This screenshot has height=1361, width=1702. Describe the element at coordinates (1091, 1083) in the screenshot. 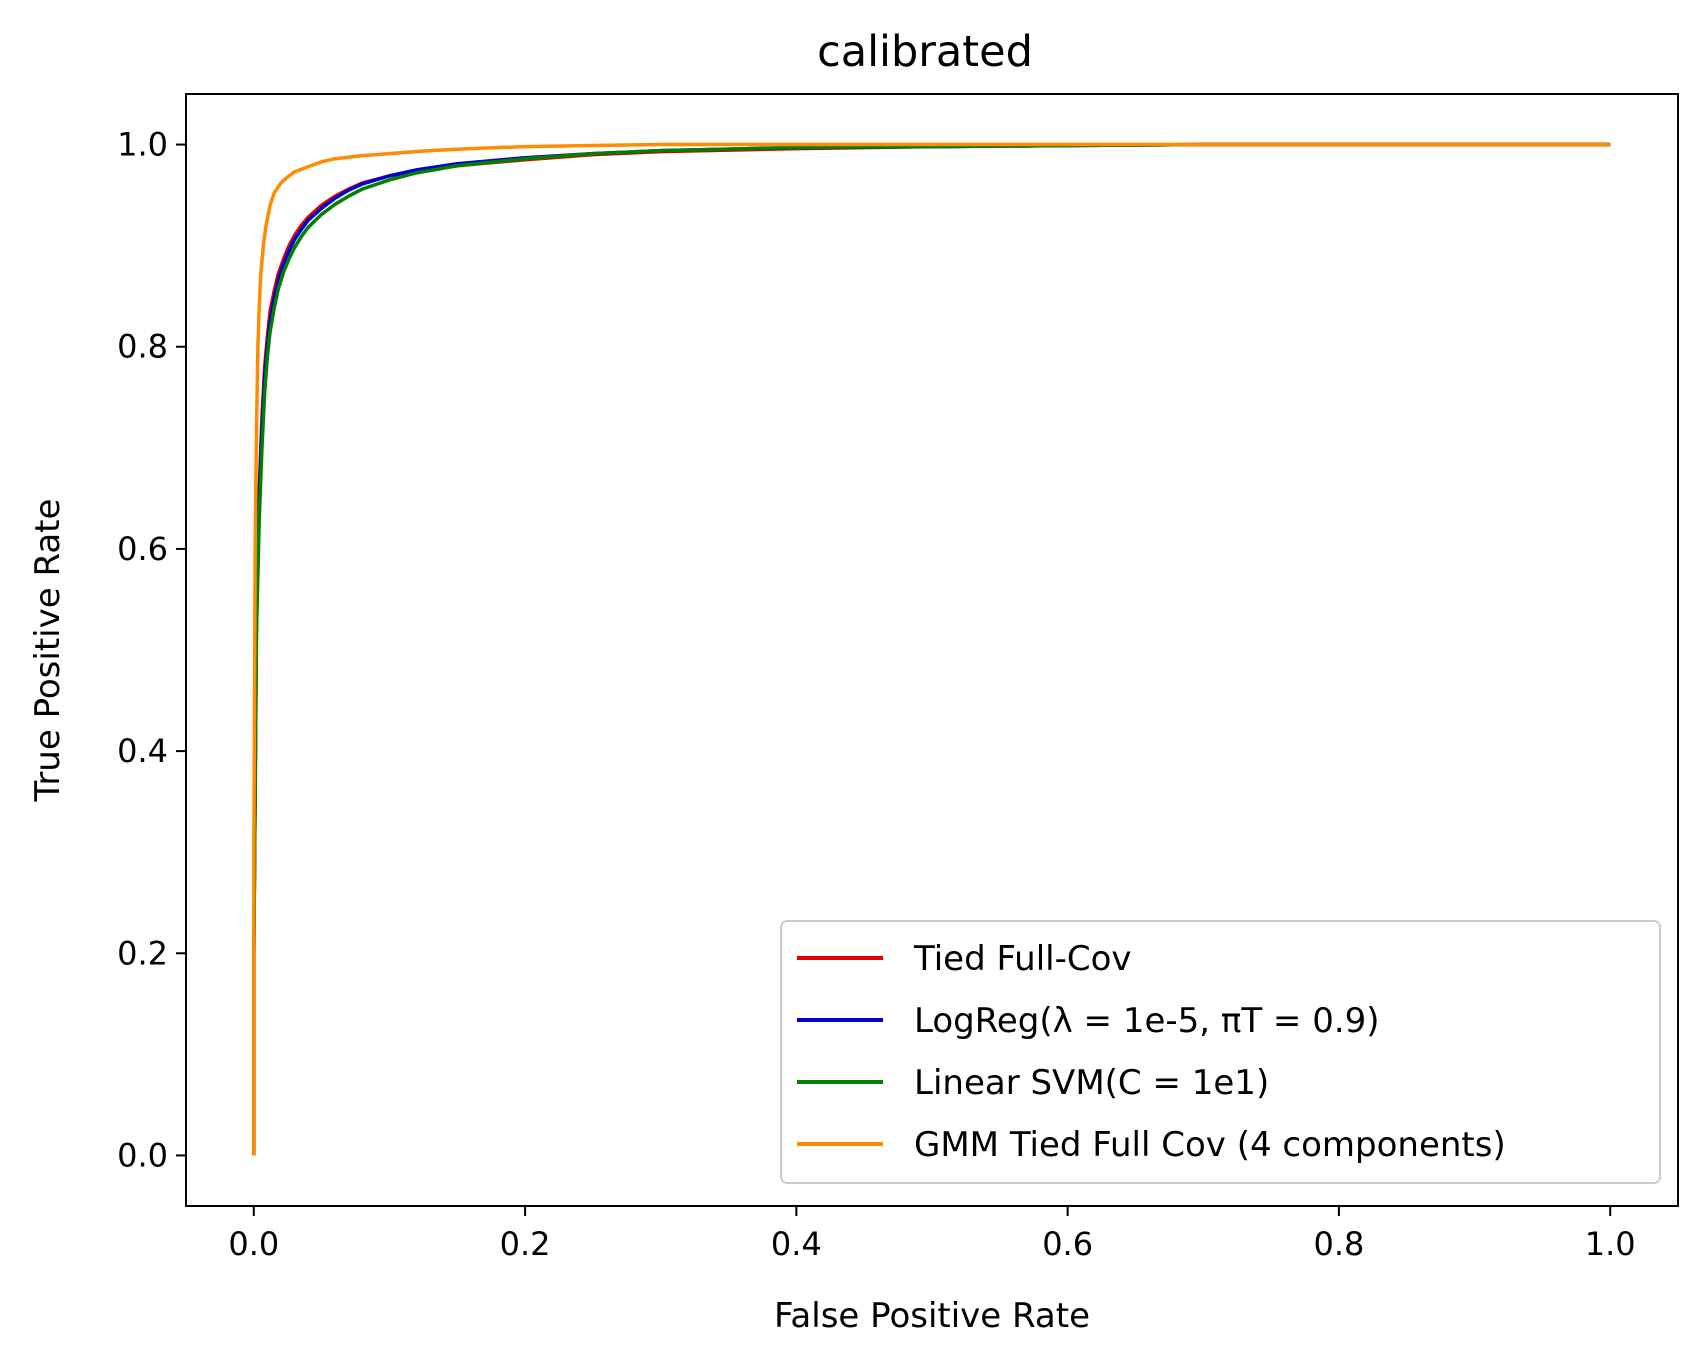

I see `legend-label-2: Linear SVM(C = 1e1)` at that location.